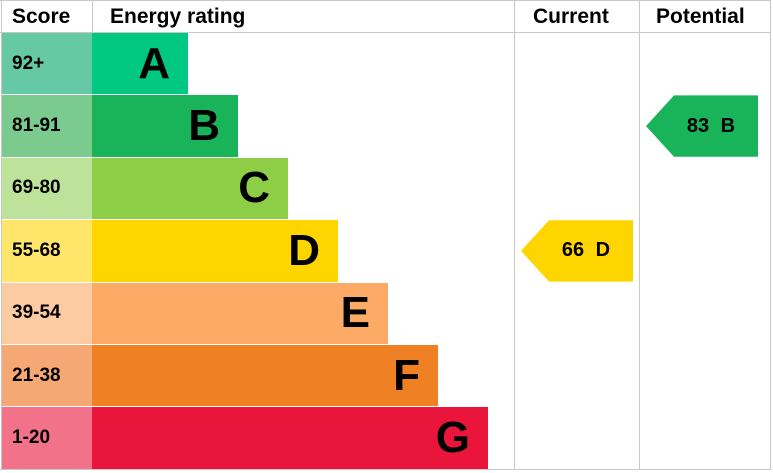 This screenshot has width=773, height=473. What do you see at coordinates (47, 251) in the screenshot?
I see `score-range-d: 55-68` at bounding box center [47, 251].